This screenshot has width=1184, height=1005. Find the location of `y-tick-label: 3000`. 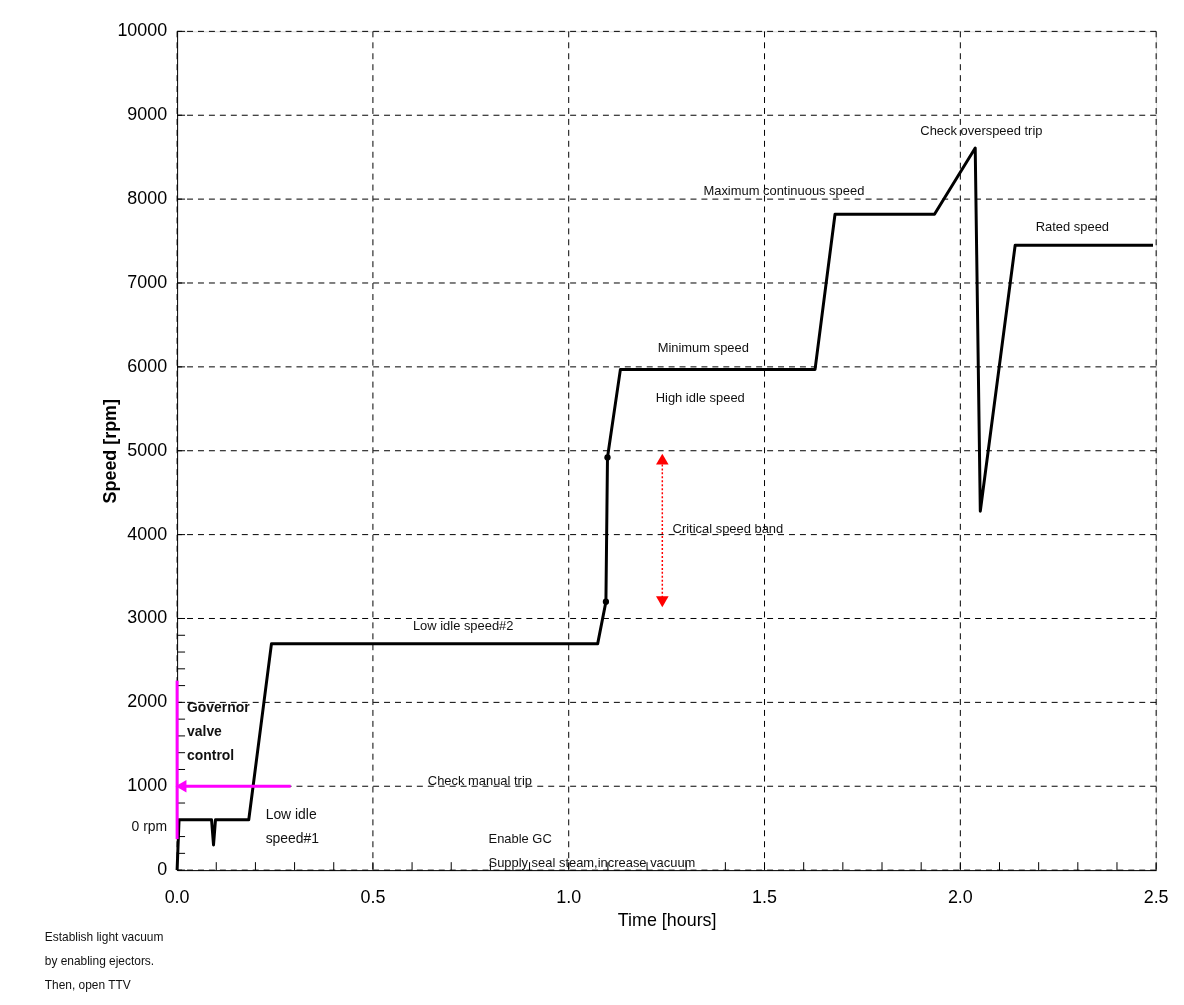

y-tick-label: 3000 is located at coordinates (147, 617).